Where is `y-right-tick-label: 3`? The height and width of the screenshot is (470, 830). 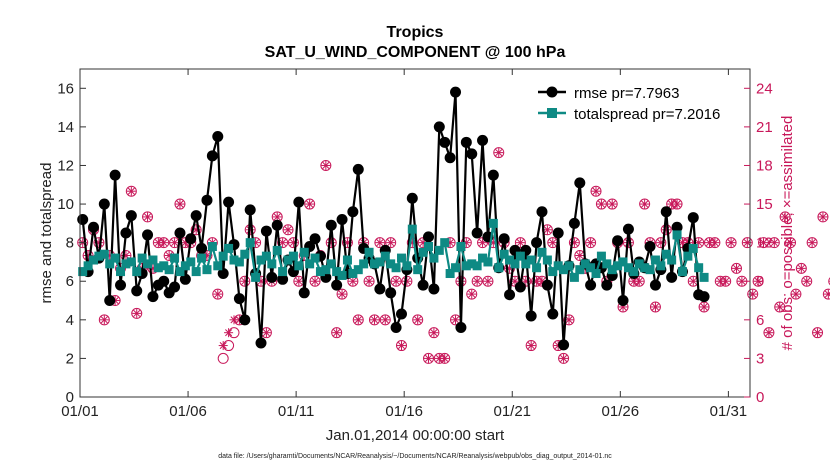
y-right-tick-label: 3 is located at coordinates (760, 358).